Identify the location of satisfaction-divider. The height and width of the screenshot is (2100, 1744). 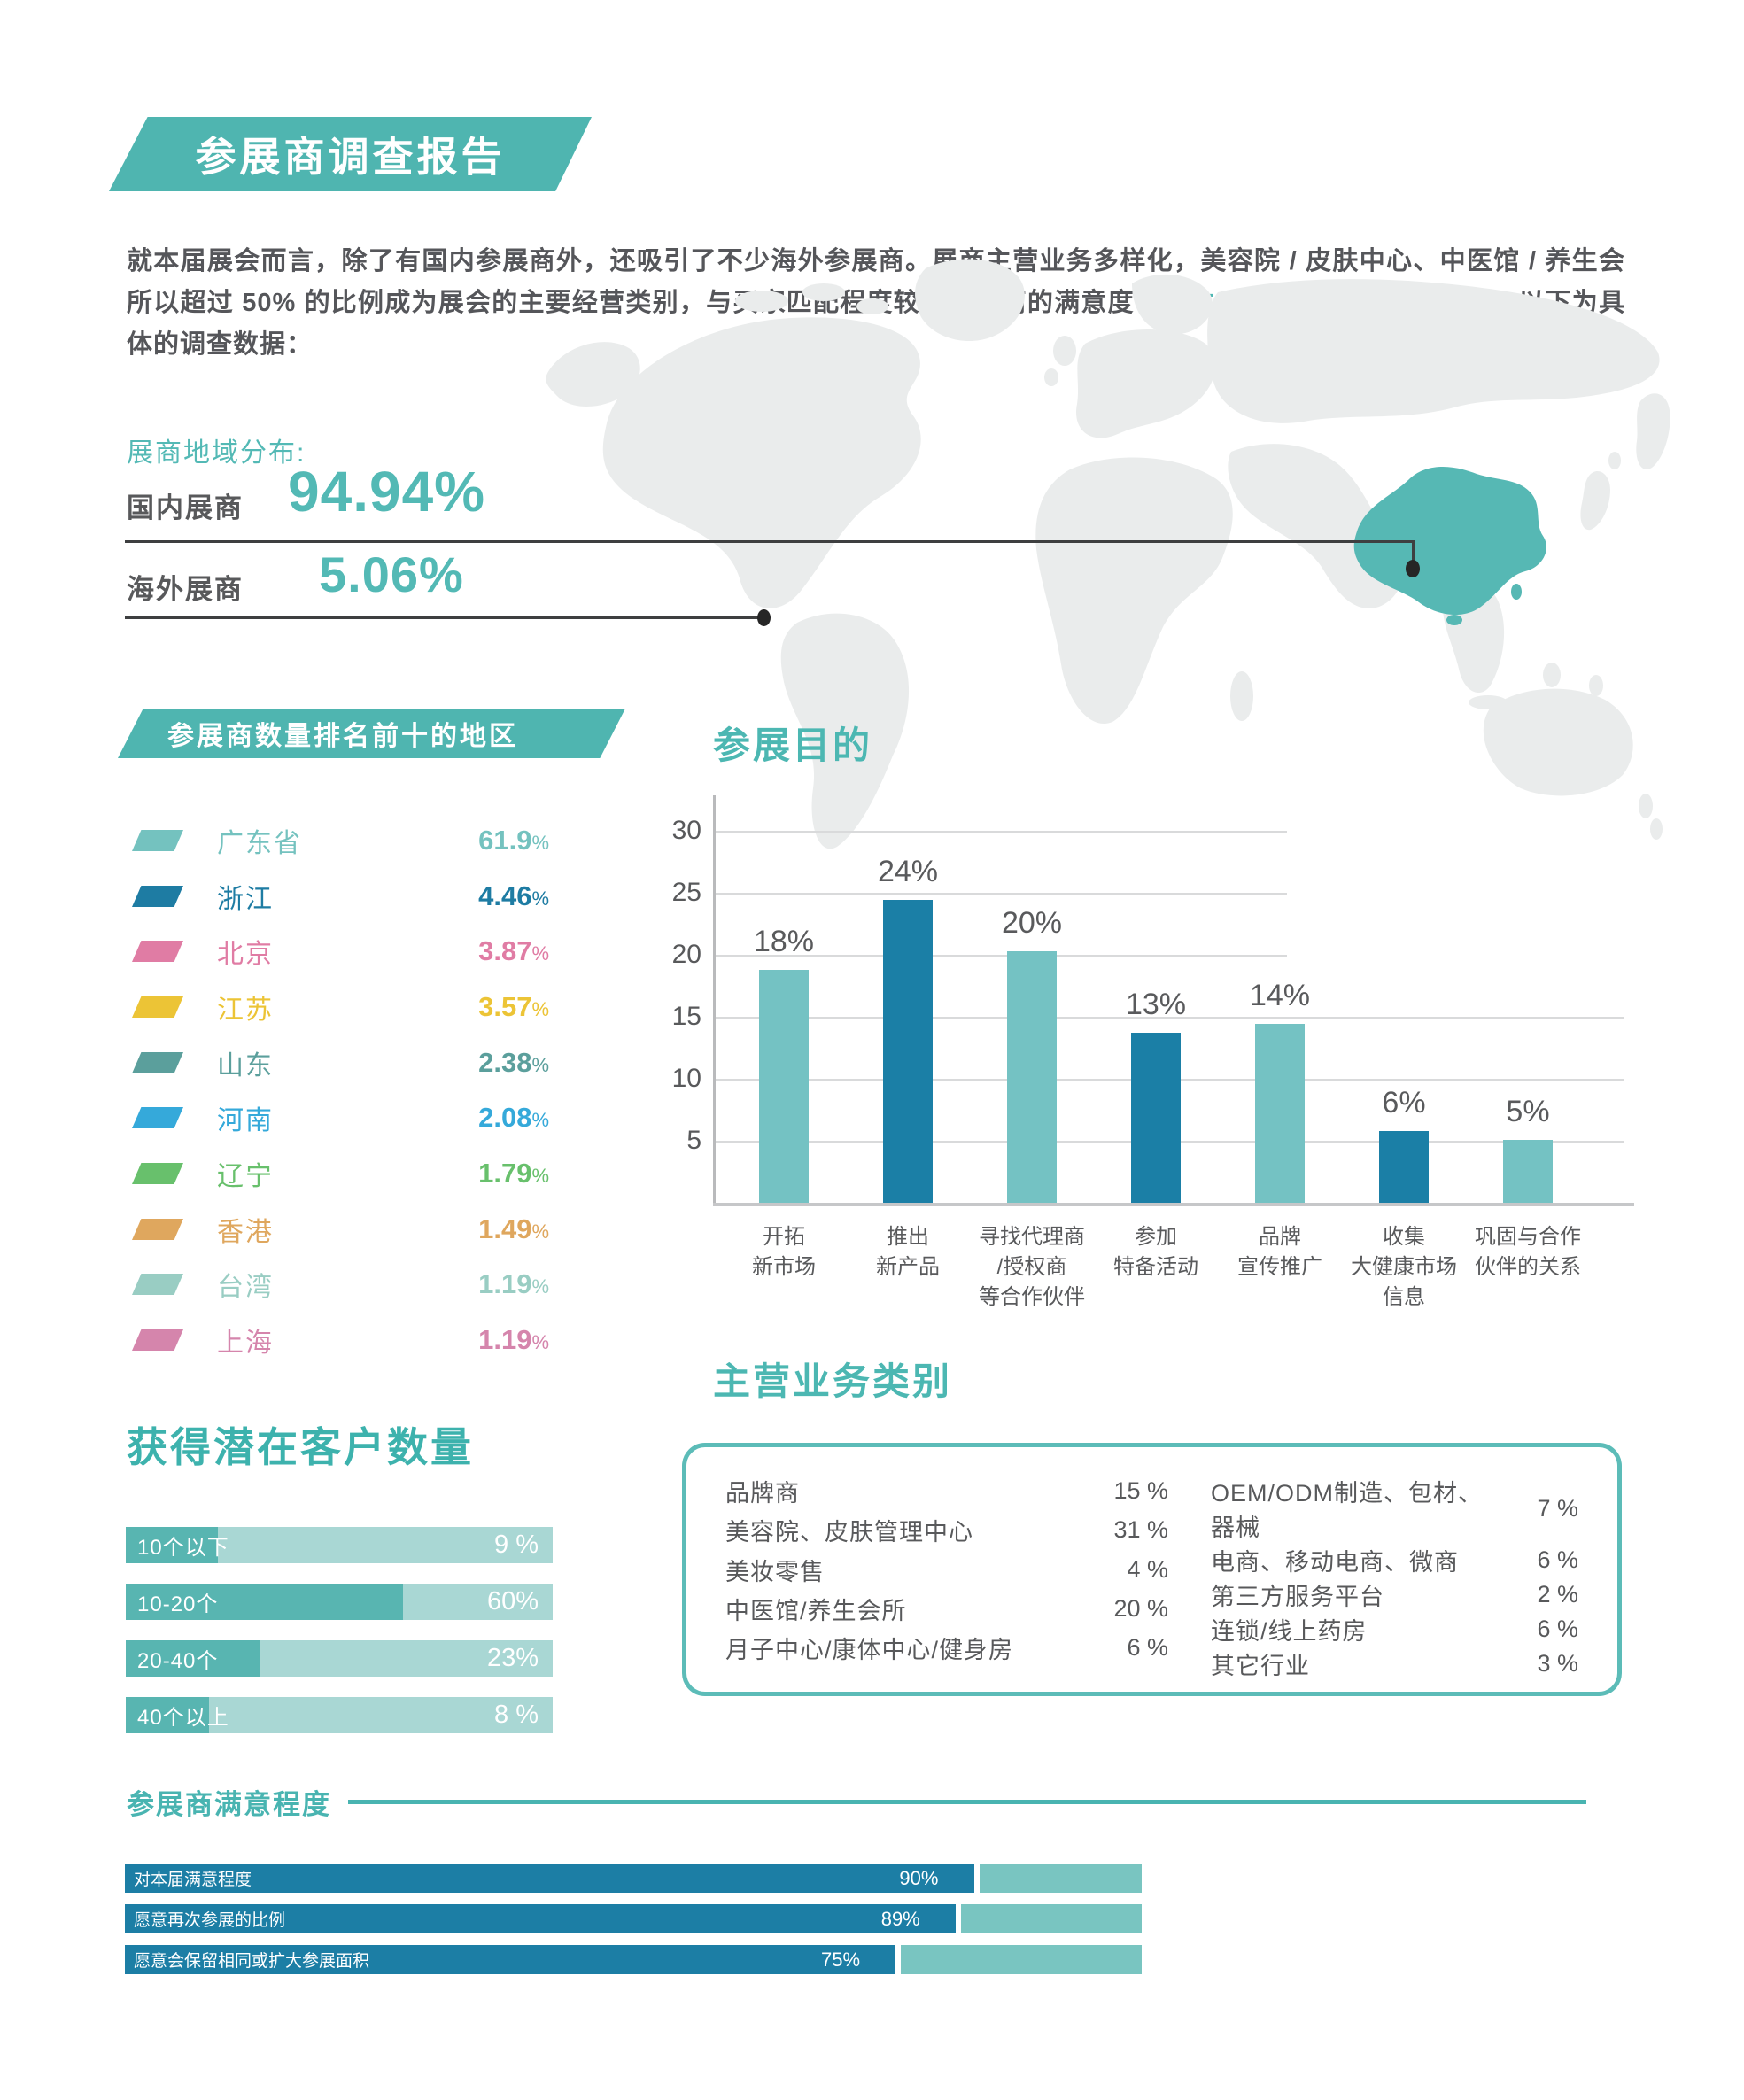
(967, 1802).